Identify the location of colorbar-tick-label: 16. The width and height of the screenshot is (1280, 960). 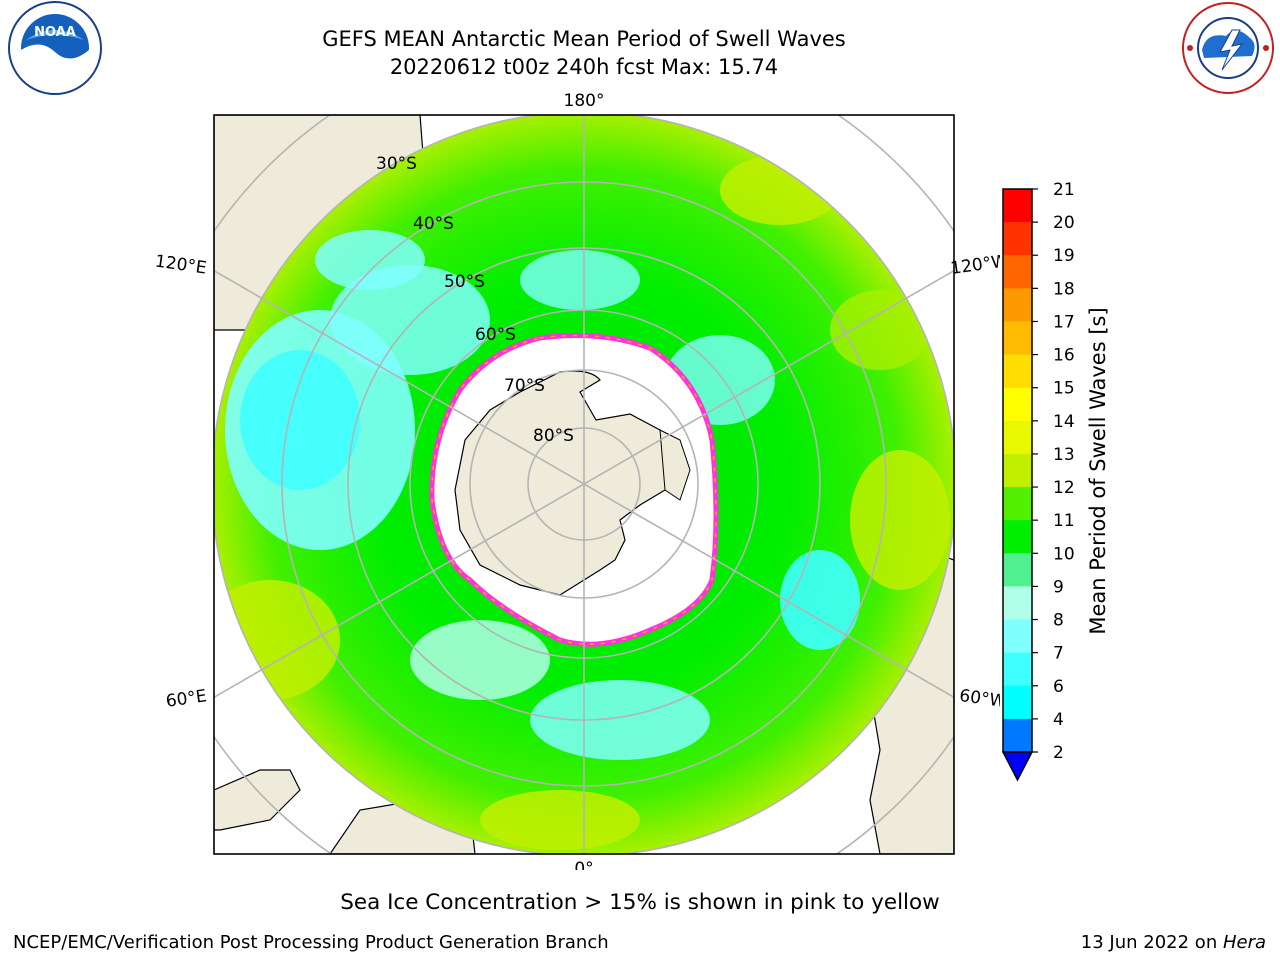
(1064, 356).